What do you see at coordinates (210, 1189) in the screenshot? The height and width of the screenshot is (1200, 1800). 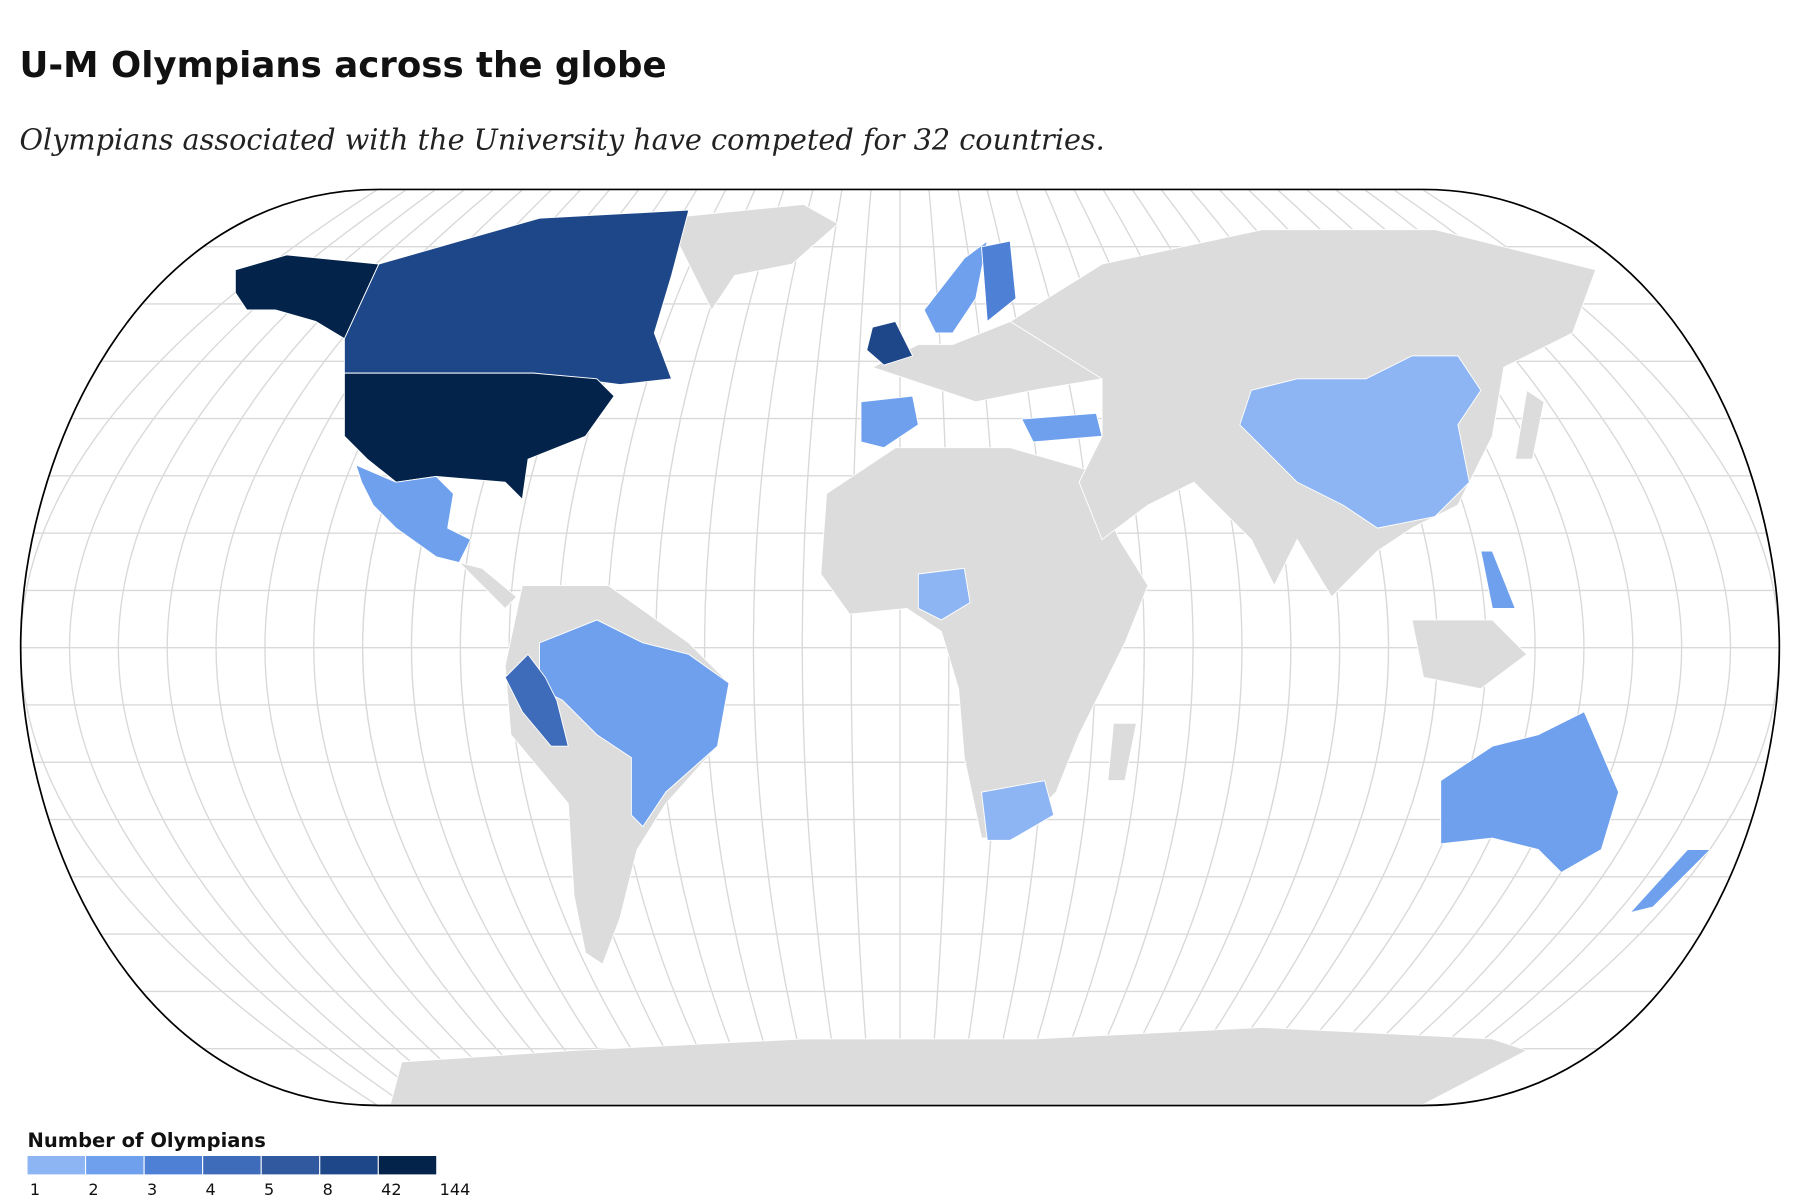 I see `legend-label: 4` at bounding box center [210, 1189].